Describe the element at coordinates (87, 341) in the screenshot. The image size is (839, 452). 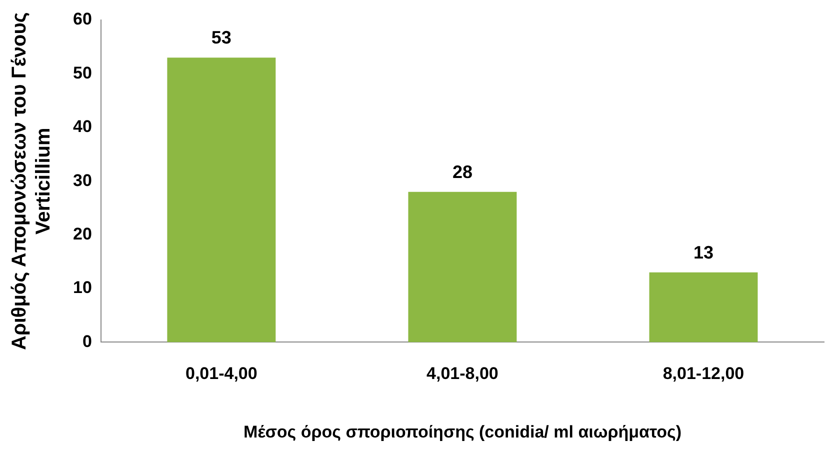
I see `y-tick-label: 0` at that location.